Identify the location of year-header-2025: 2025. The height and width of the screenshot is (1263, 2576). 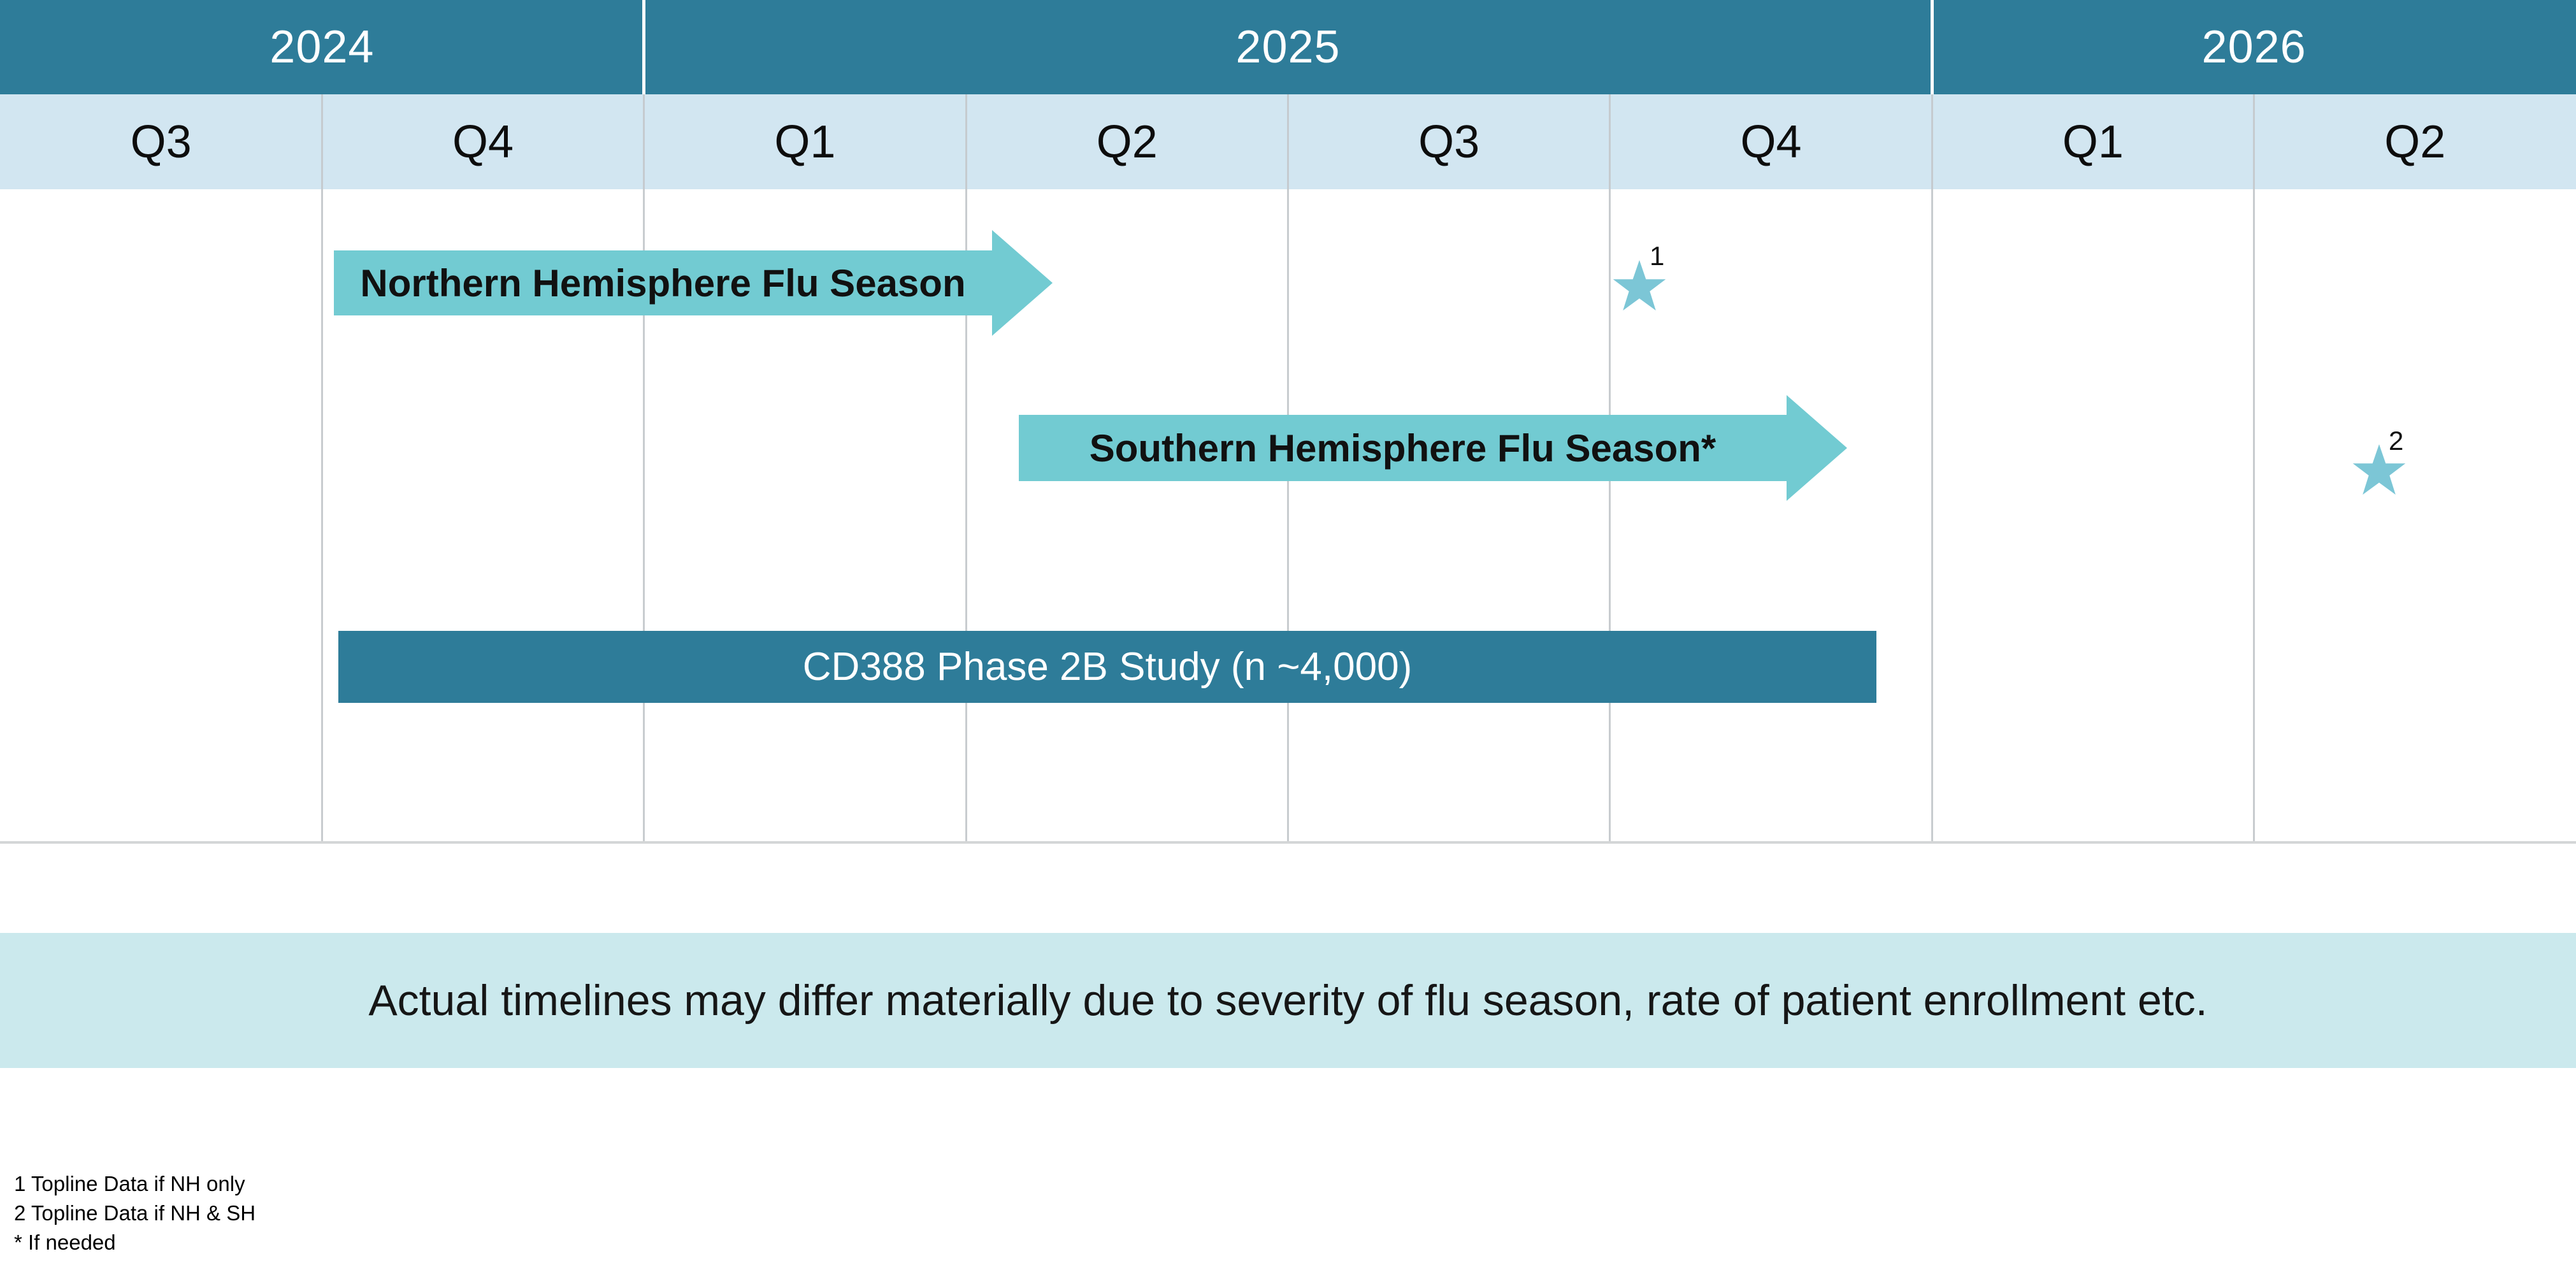
(1288, 47).